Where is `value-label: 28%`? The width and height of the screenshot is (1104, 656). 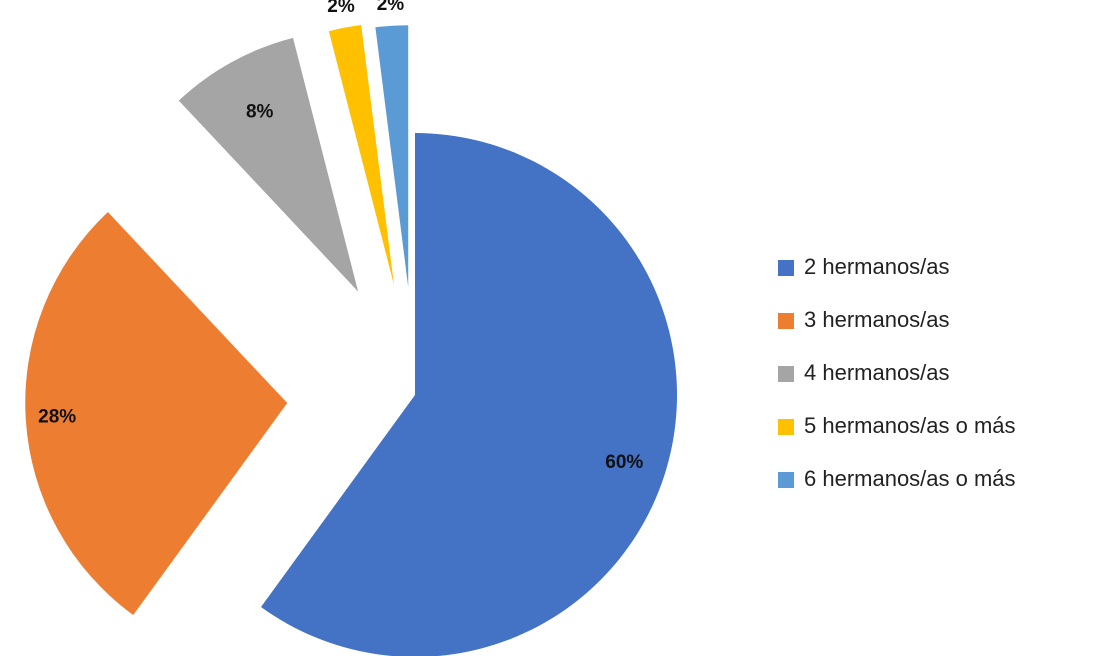 value-label: 28% is located at coordinates (57, 417).